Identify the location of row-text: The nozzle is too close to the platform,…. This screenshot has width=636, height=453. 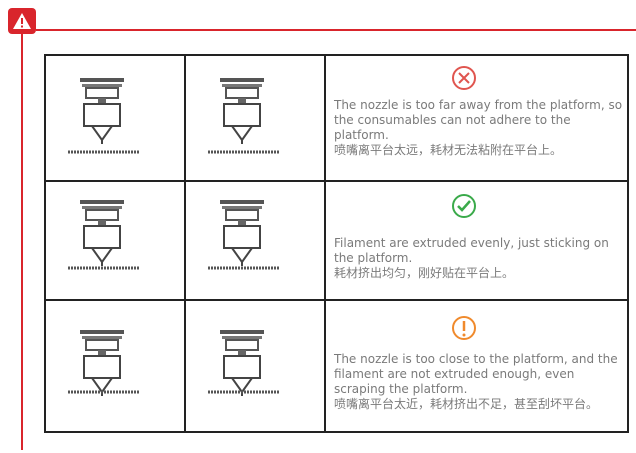
(479, 382).